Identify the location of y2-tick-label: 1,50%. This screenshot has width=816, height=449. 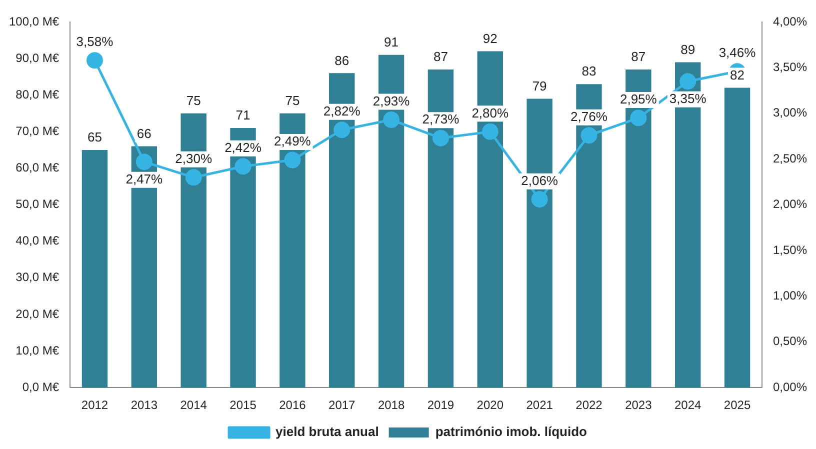
(790, 249).